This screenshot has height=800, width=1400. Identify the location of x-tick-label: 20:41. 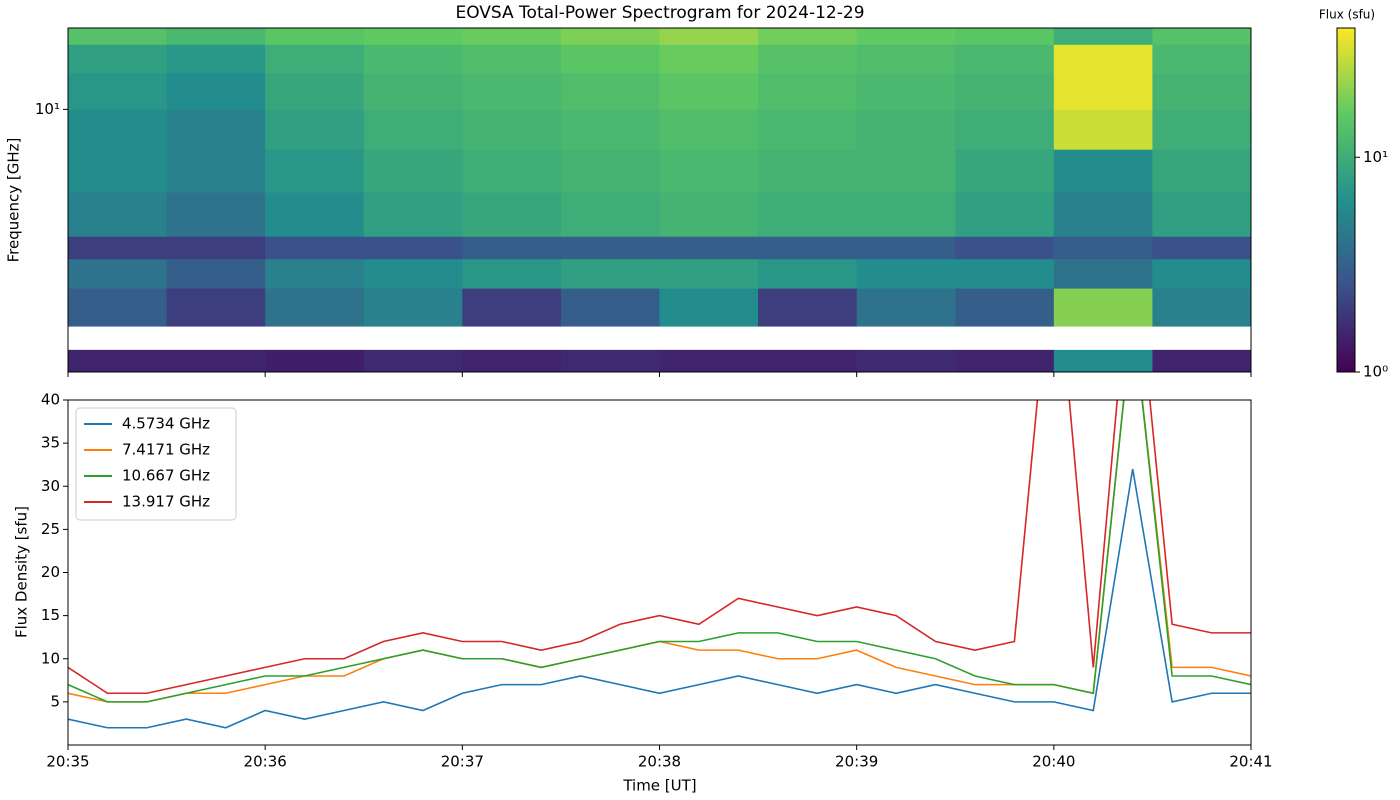
(1250, 762).